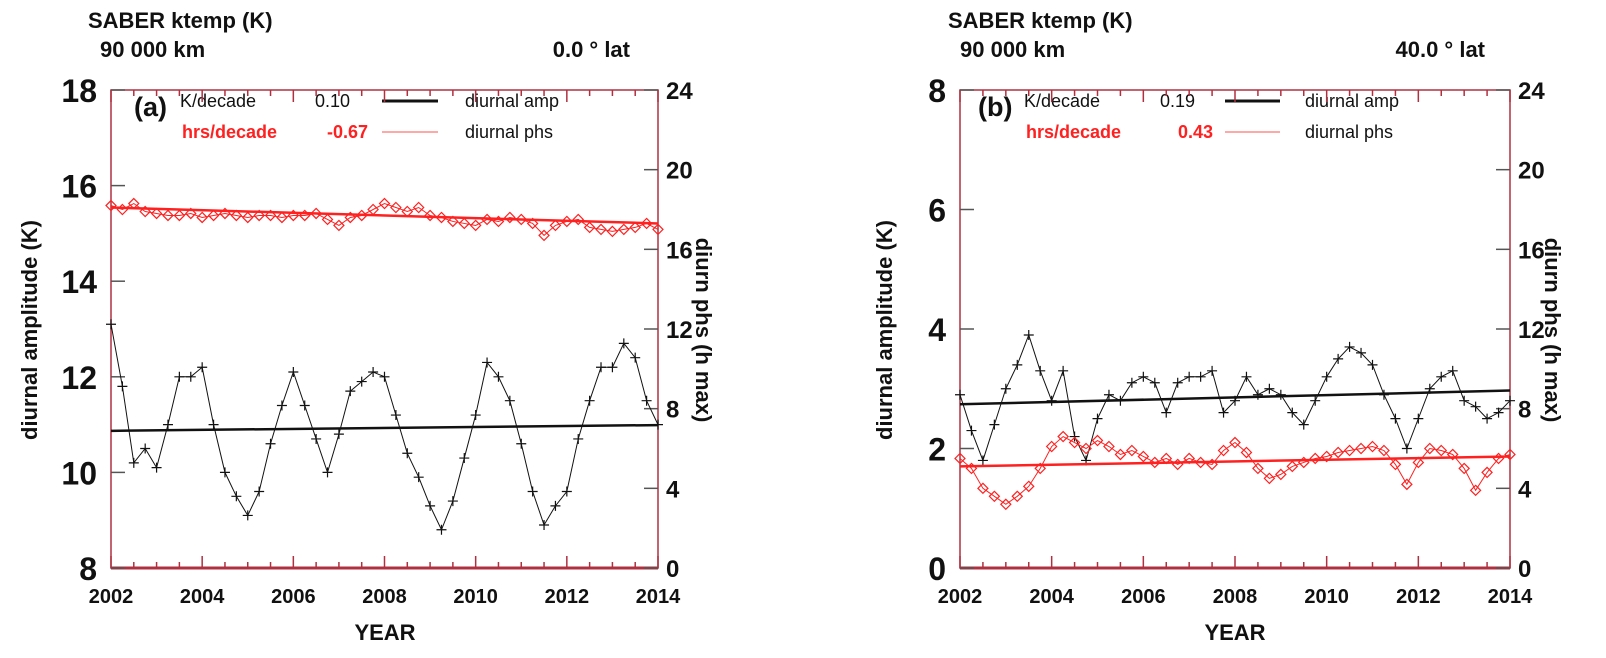 This screenshot has height=658, width=1606. I want to click on y-tick-label: 6, so click(937, 211).